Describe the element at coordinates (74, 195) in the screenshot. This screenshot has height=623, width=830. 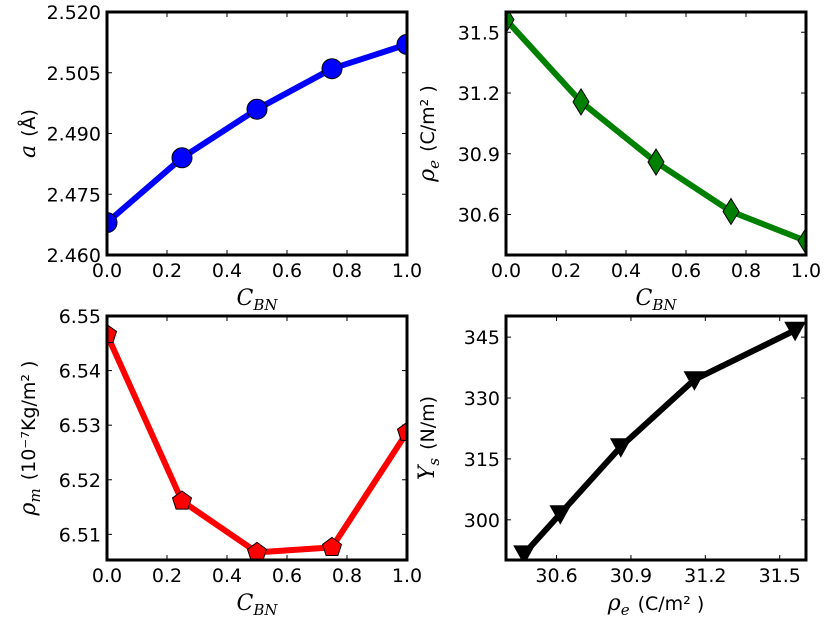
I see `y-tick-label: 2.475` at that location.